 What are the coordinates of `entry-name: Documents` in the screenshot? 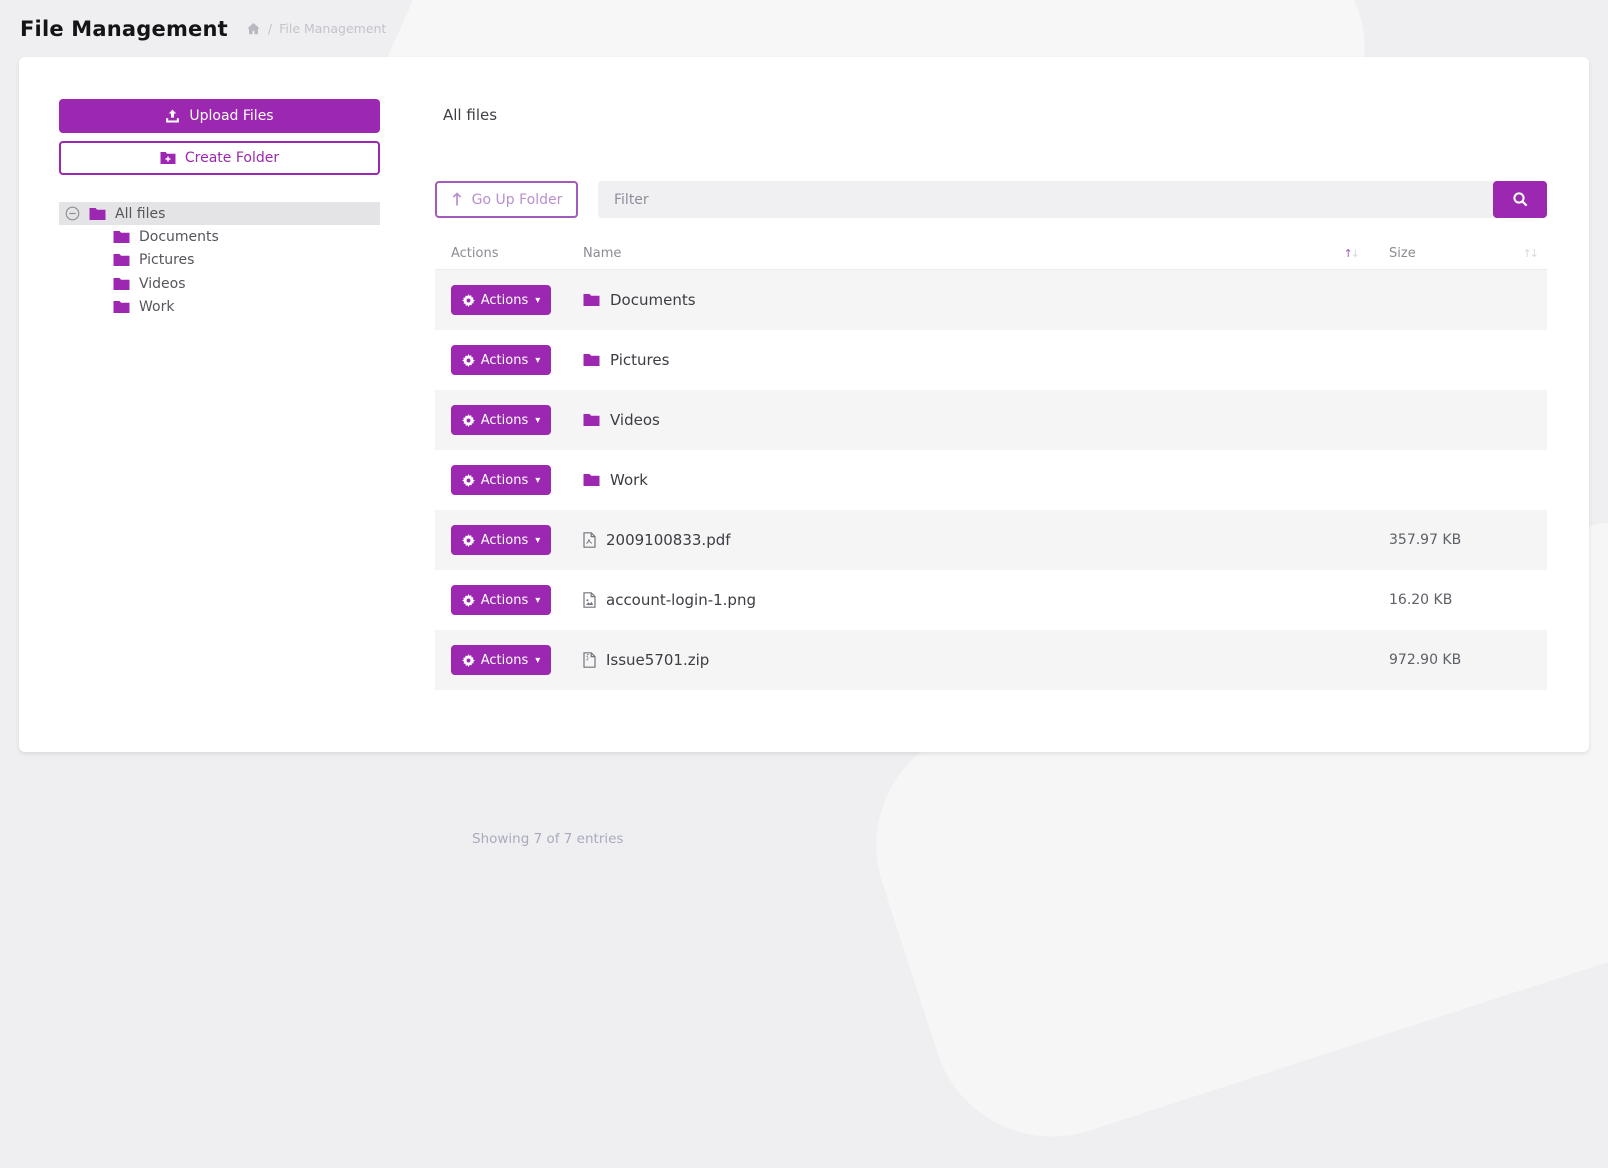 It's located at (975, 300).